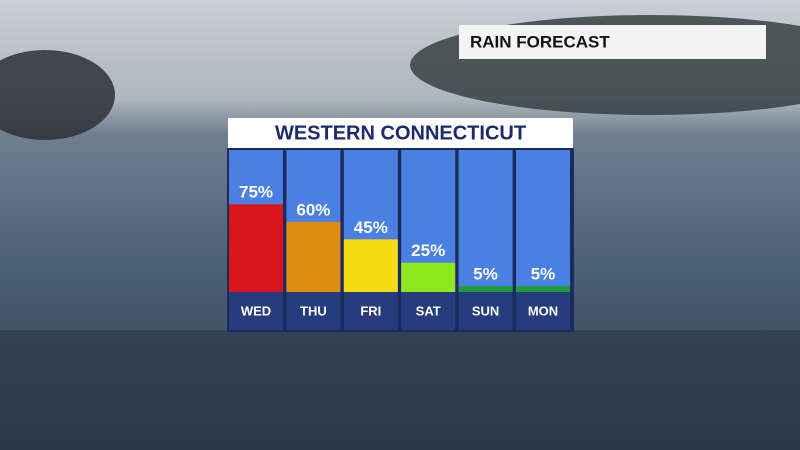 Image resolution: width=800 pixels, height=450 pixels. Describe the element at coordinates (256, 192) in the screenshot. I see `value-label: 75%` at that location.